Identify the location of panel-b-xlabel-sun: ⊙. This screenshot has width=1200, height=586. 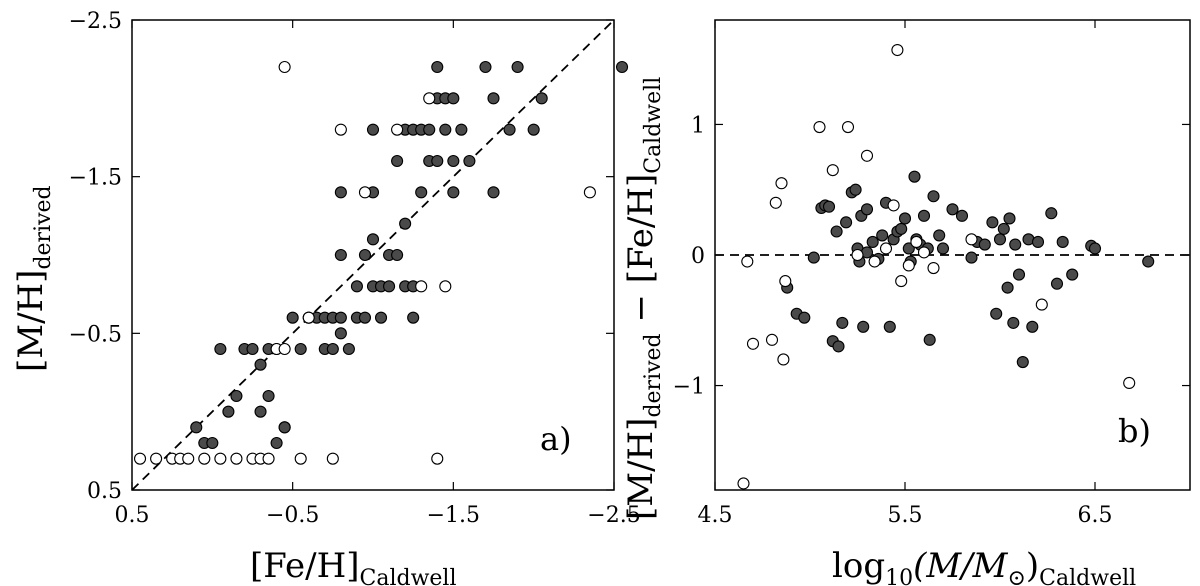
(1016, 576).